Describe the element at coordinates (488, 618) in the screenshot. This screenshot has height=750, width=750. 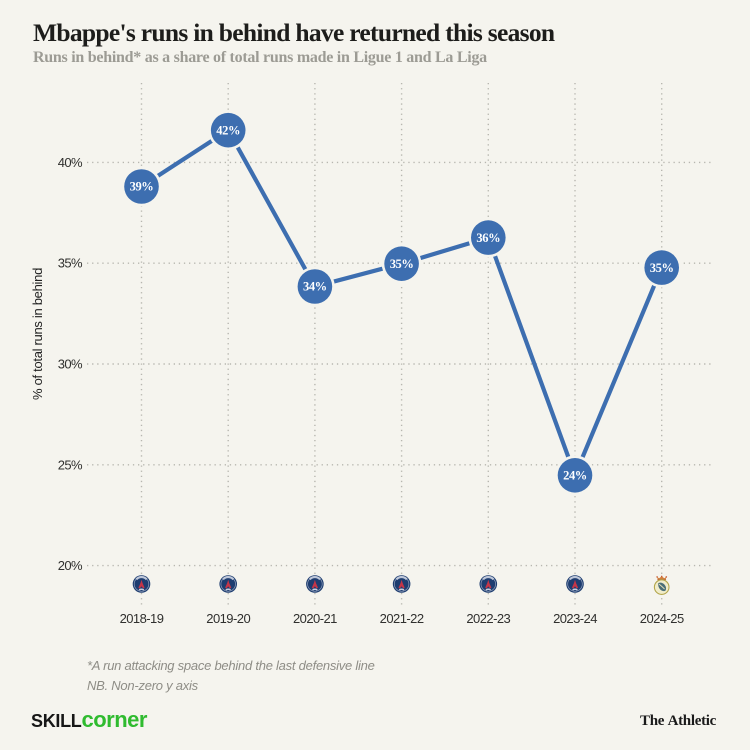
I see `svg-text: 2022-23` at that location.